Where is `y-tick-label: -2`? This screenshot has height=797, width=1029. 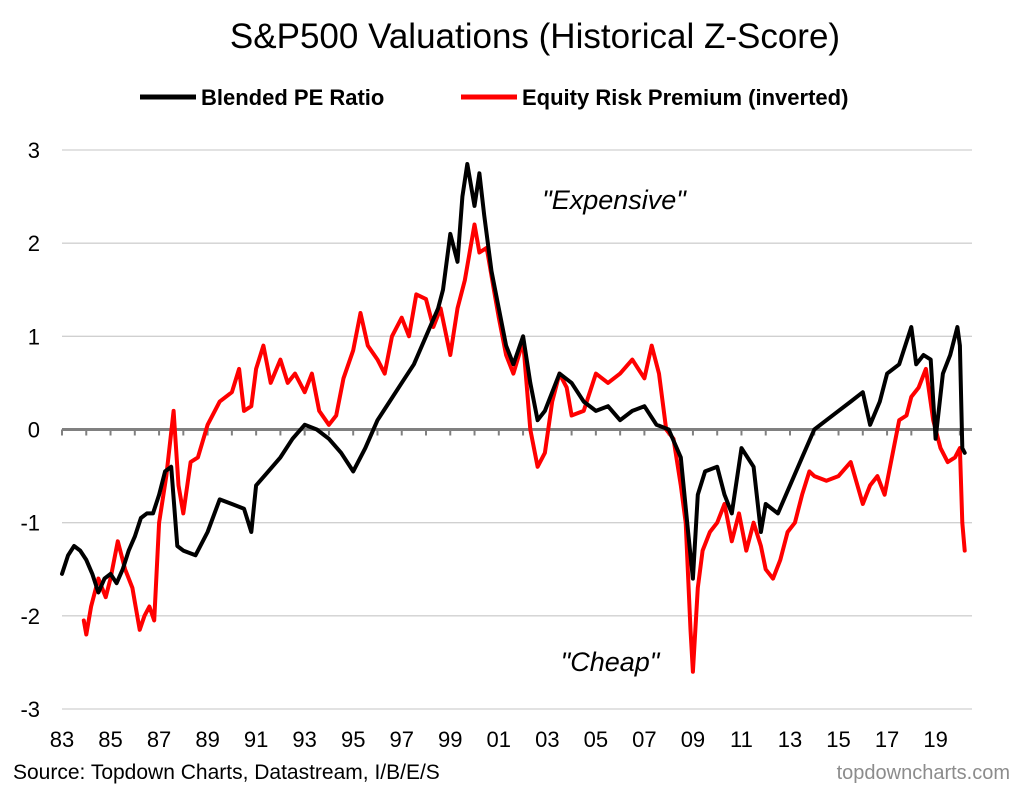
y-tick-label: -2 is located at coordinates (30, 616).